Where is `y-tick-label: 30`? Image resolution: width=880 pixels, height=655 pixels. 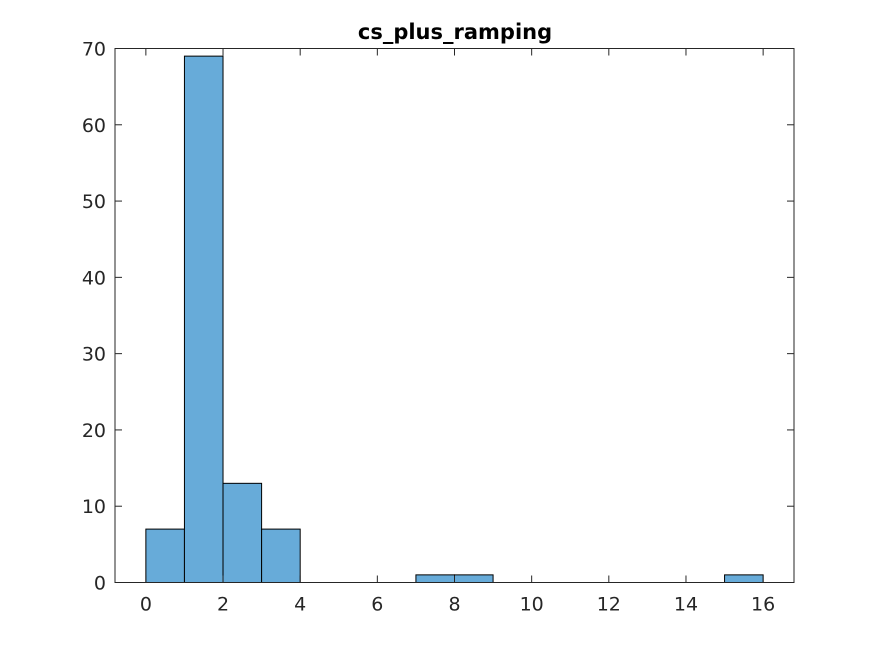 y-tick-label: 30 is located at coordinates (94, 355).